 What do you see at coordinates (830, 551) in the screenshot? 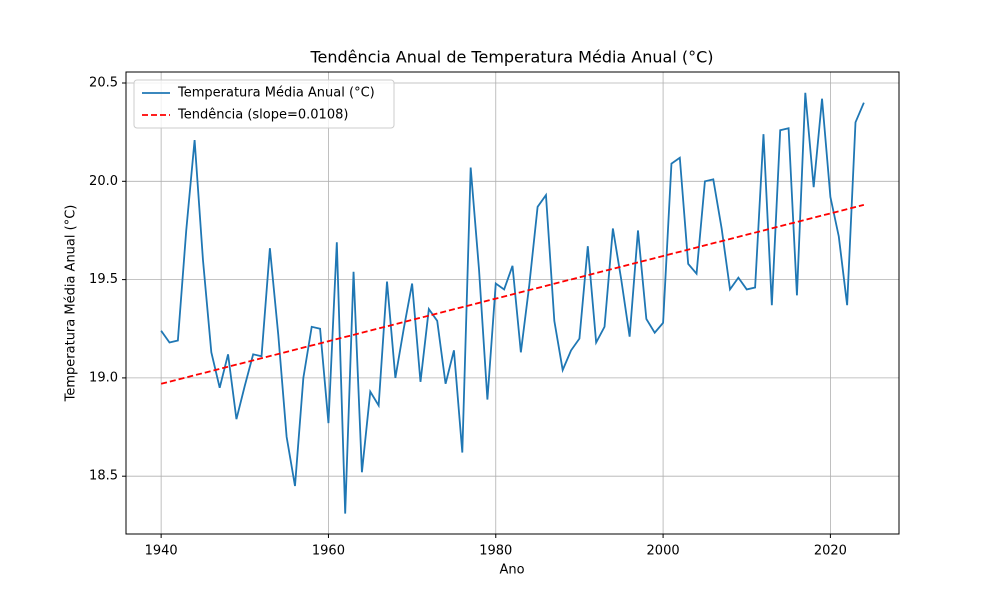
I see `x-tick-label: 2020` at bounding box center [830, 551].